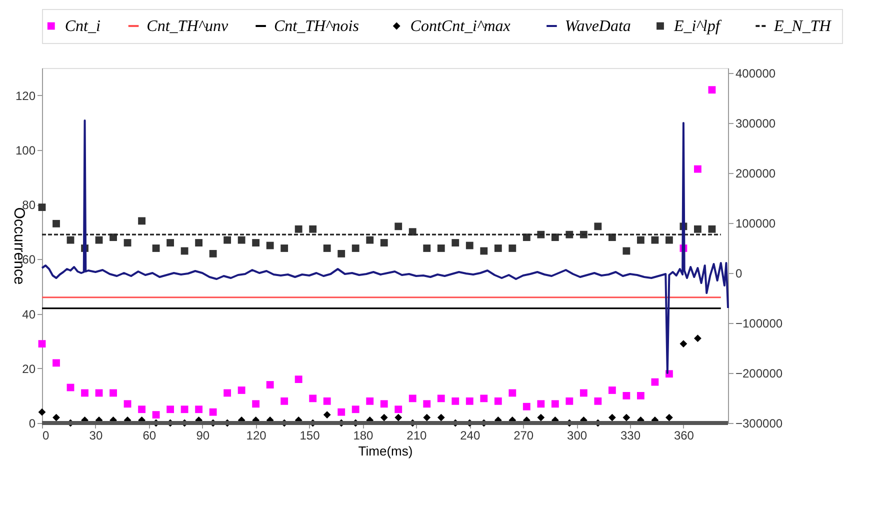 Image resolution: width=869 pixels, height=518 pixels. Describe the element at coordinates (316, 26) in the screenshot. I see `legend-label: Cnt_TH^nois` at that location.